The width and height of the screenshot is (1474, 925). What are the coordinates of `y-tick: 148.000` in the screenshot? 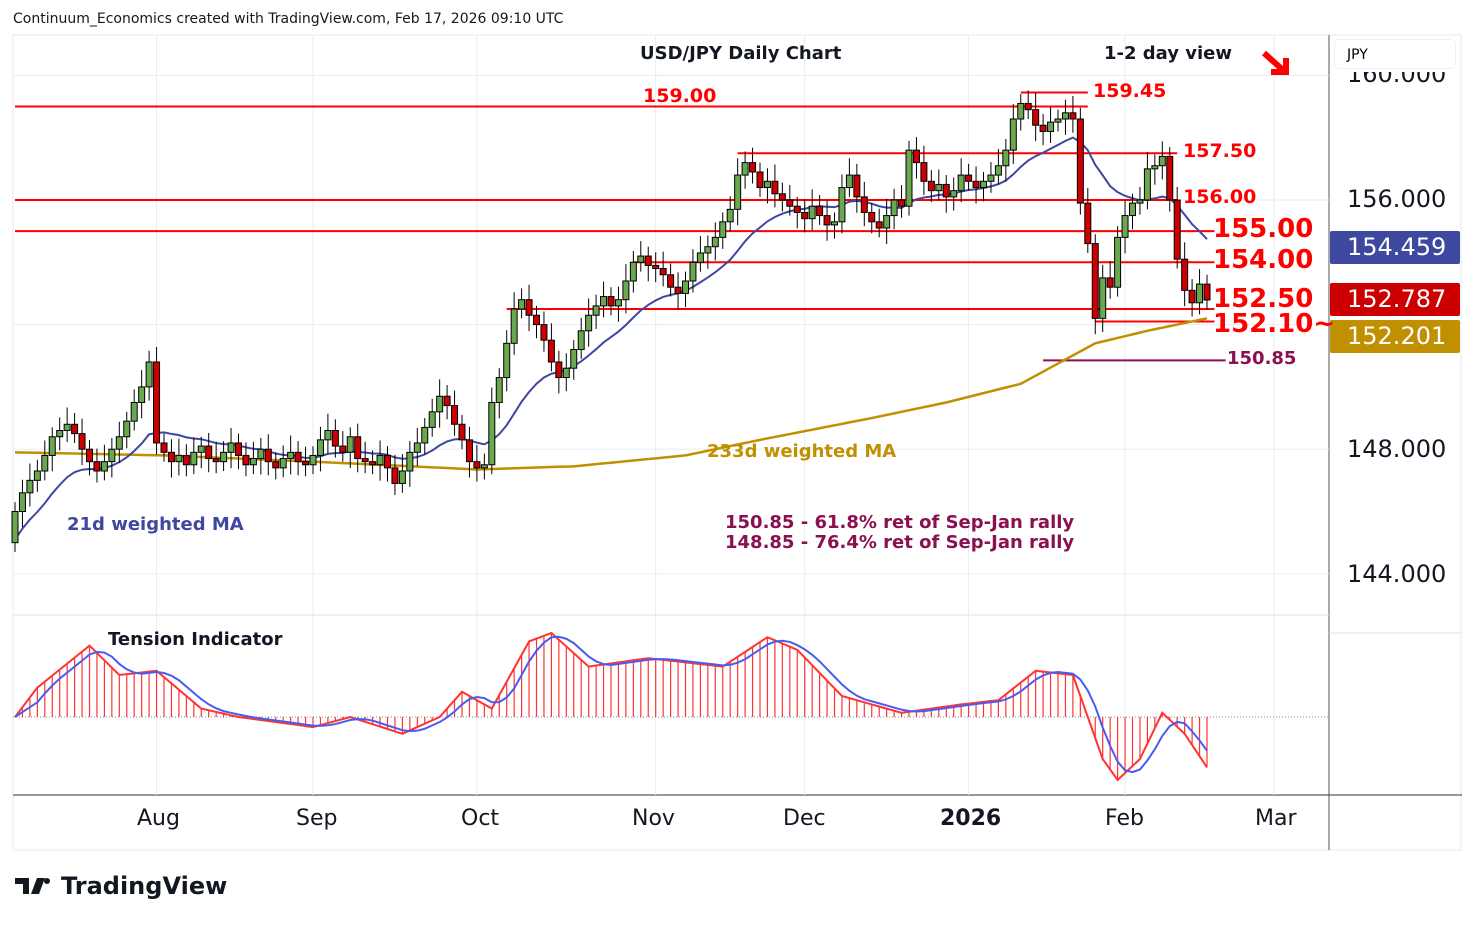 It's located at (1397, 449).